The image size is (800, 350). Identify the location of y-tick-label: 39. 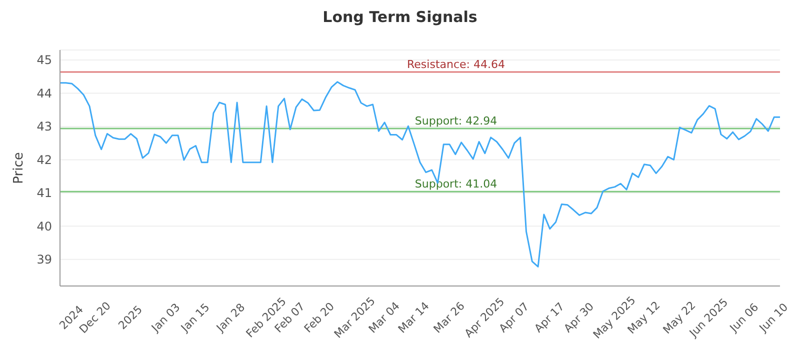
(44, 259).